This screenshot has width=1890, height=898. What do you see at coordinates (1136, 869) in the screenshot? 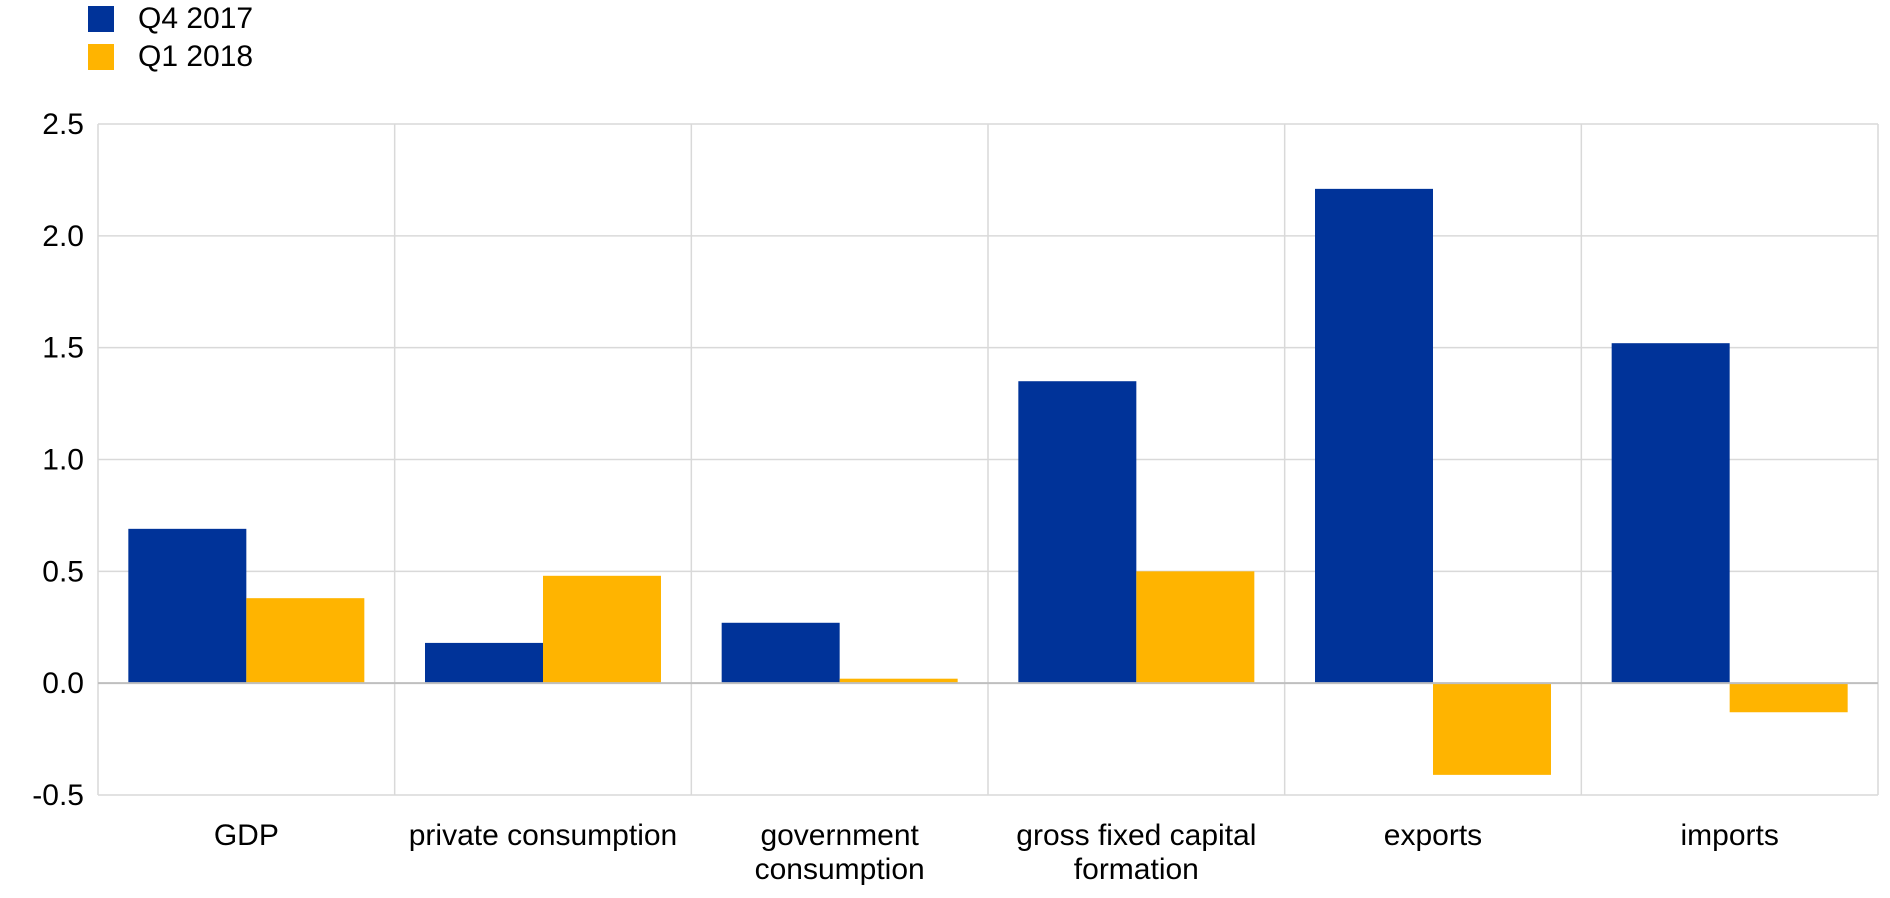
I see `category-label-3-1: formation` at bounding box center [1136, 869].